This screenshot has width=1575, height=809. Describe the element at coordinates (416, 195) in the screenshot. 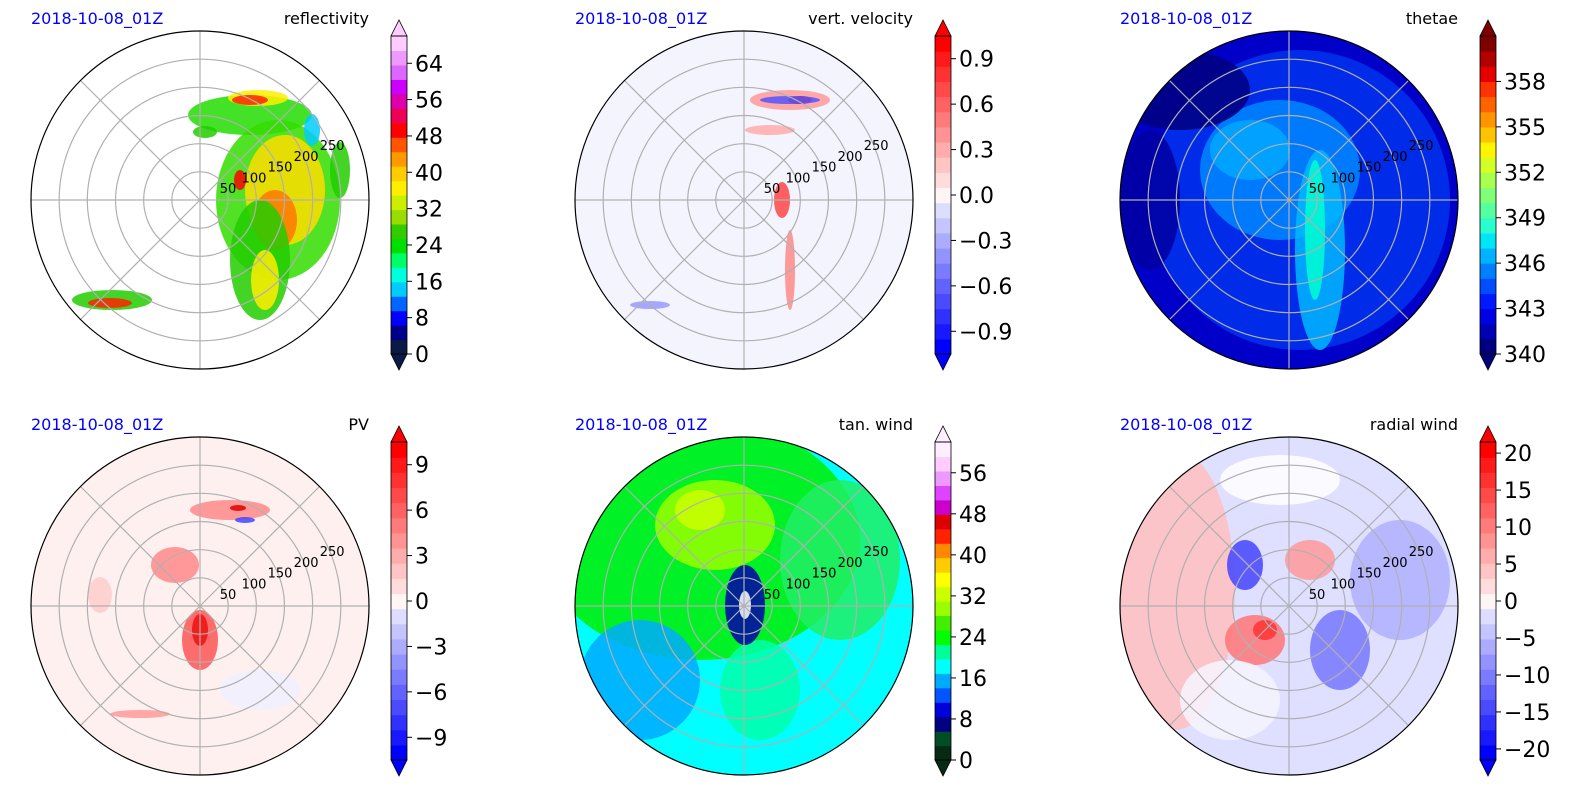

I see `colorbar: 0 8 16 24 32 40 48 56 64` at that location.